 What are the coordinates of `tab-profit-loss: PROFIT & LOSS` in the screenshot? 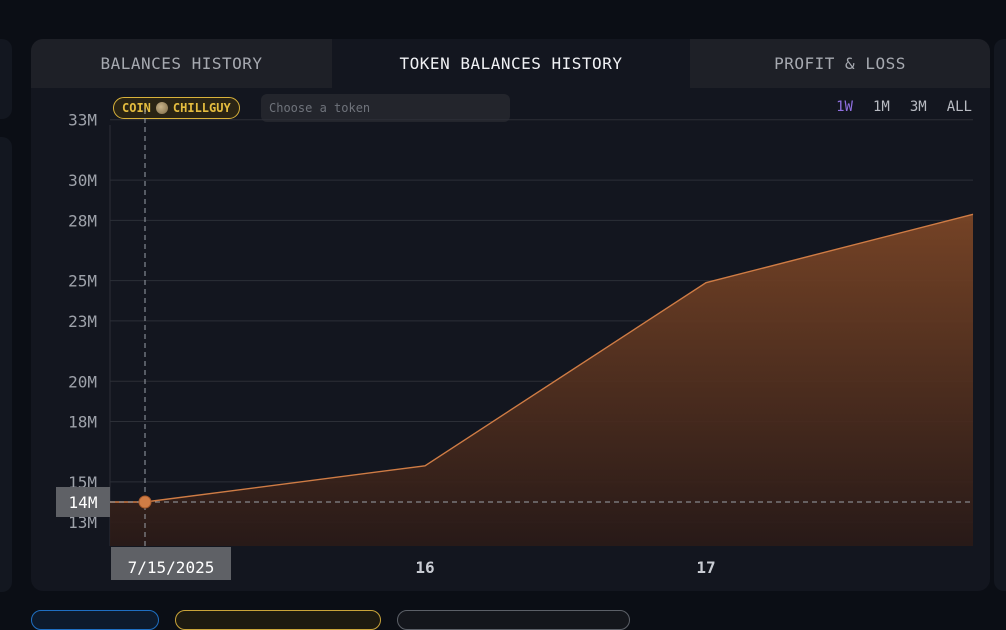 It's located at (839, 63).